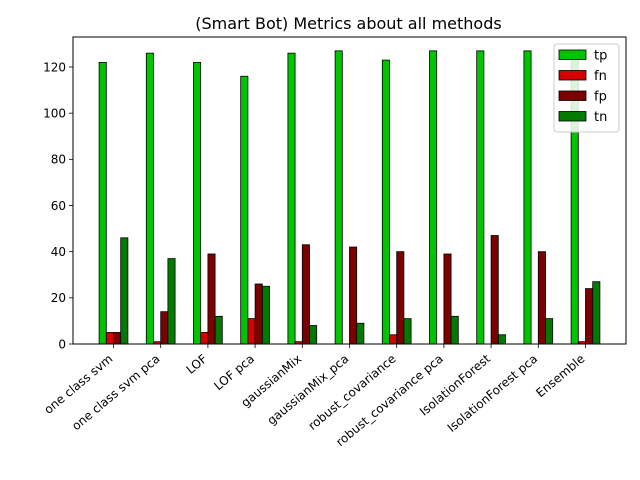 The image size is (640, 480). Describe the element at coordinates (58, 160) in the screenshot. I see `y-tick-label: 80` at that location.